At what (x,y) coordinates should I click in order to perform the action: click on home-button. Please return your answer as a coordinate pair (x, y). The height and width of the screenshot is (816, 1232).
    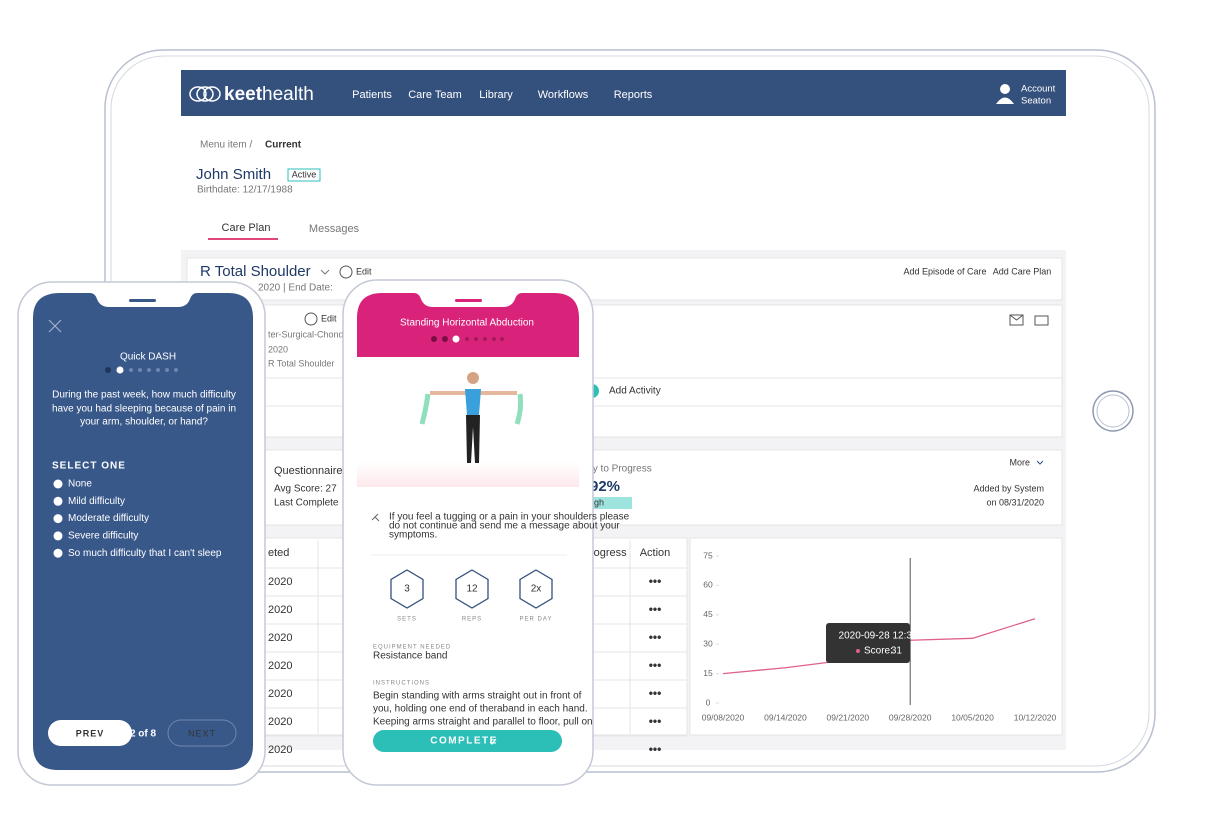
    Looking at the image, I should click on (1113, 411).